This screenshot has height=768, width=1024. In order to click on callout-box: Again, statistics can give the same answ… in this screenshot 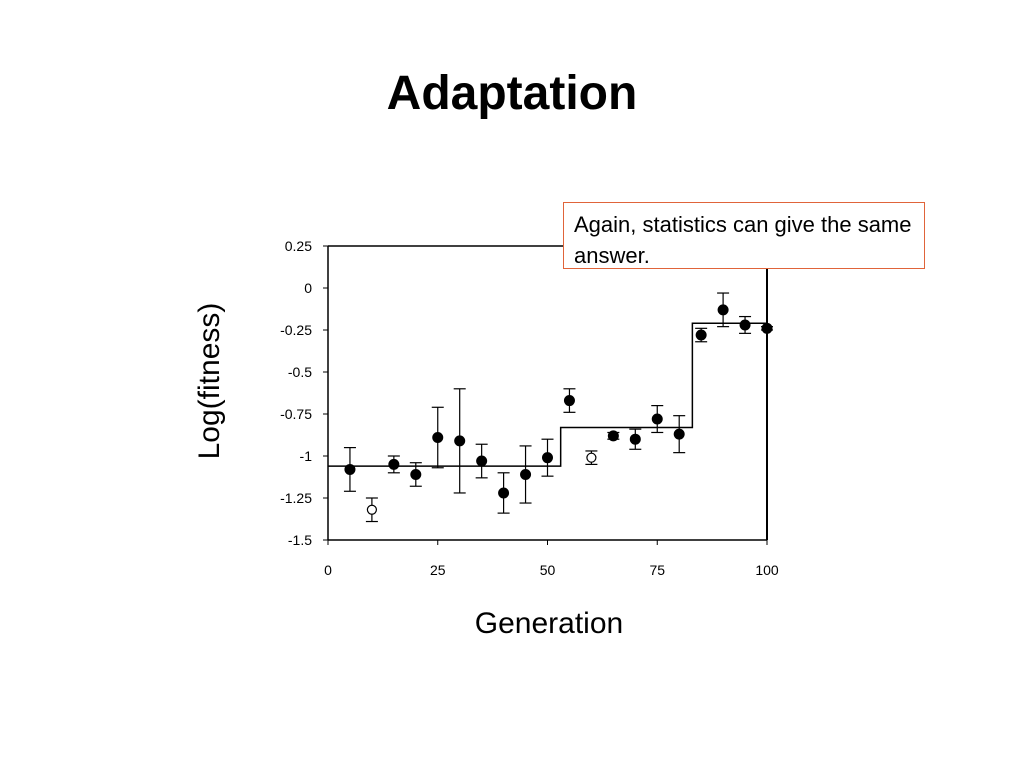, I will do `click(744, 235)`.